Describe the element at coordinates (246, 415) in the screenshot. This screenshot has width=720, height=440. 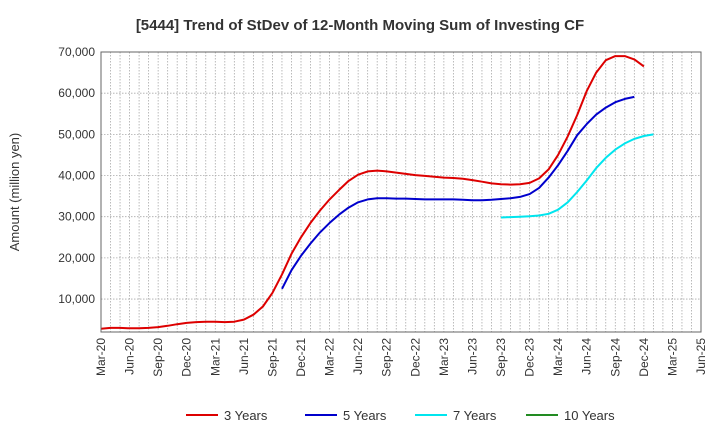
I see `legend-label: 3 Years` at that location.